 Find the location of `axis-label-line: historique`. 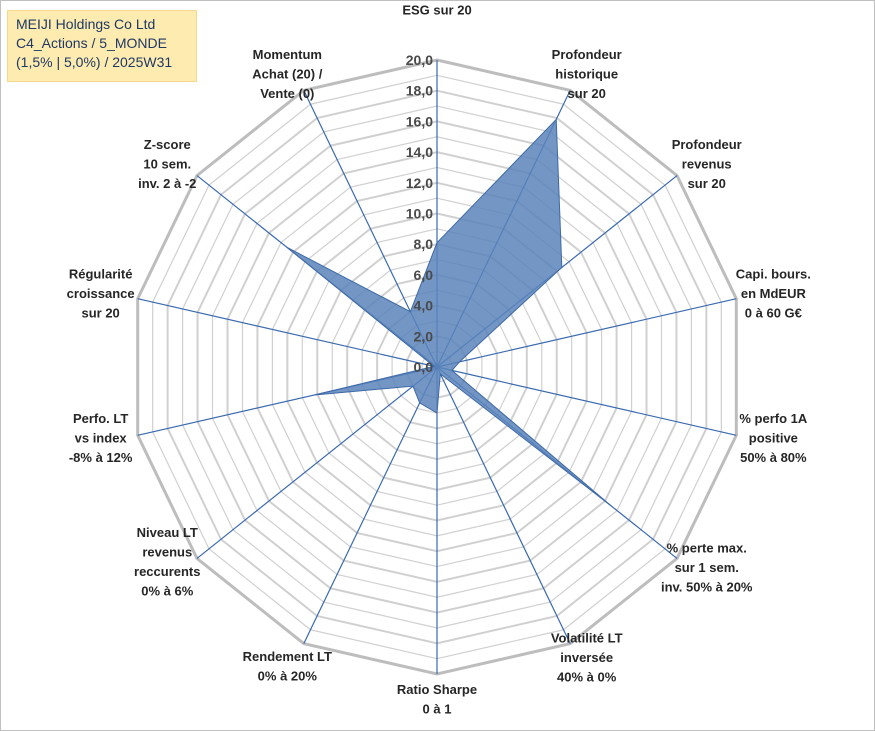

axis-label-line: historique is located at coordinates (586, 74).